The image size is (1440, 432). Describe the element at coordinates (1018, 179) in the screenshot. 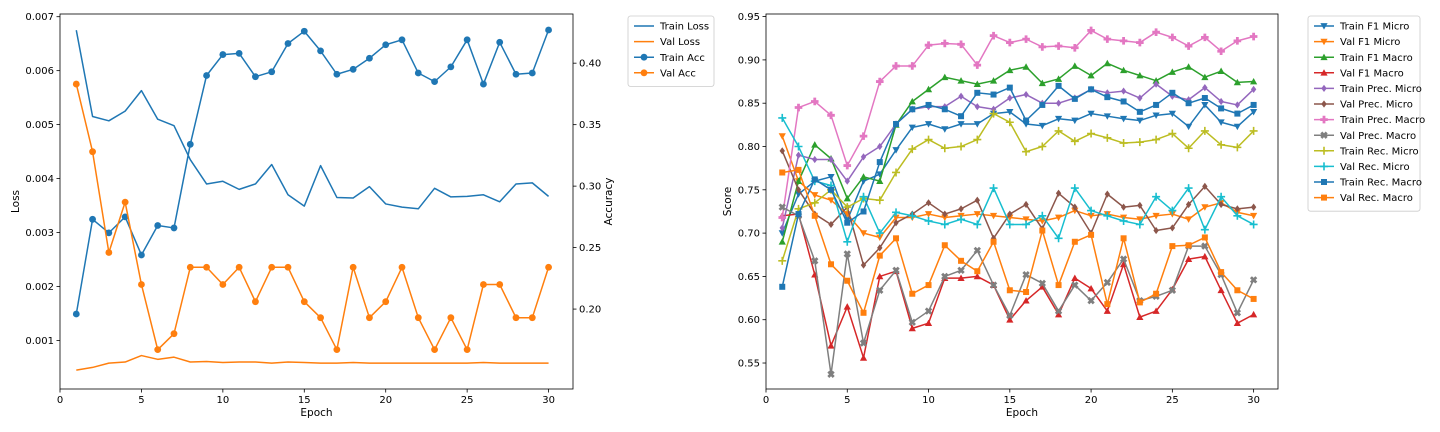

I see `series-val-rec-micro` at that location.